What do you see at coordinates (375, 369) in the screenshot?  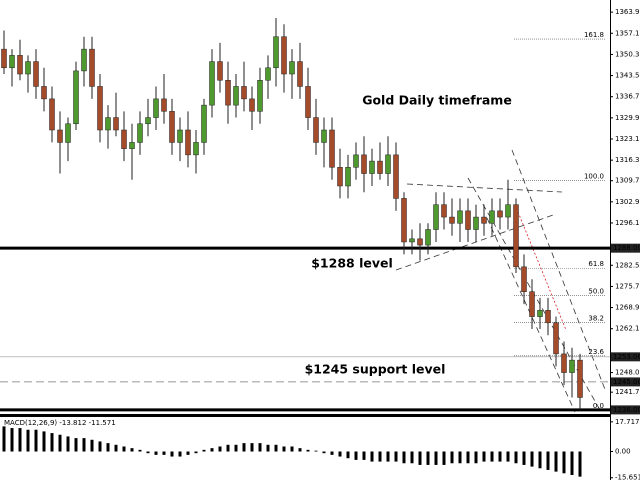 I see `level-annotation: $1245 support level` at bounding box center [375, 369].